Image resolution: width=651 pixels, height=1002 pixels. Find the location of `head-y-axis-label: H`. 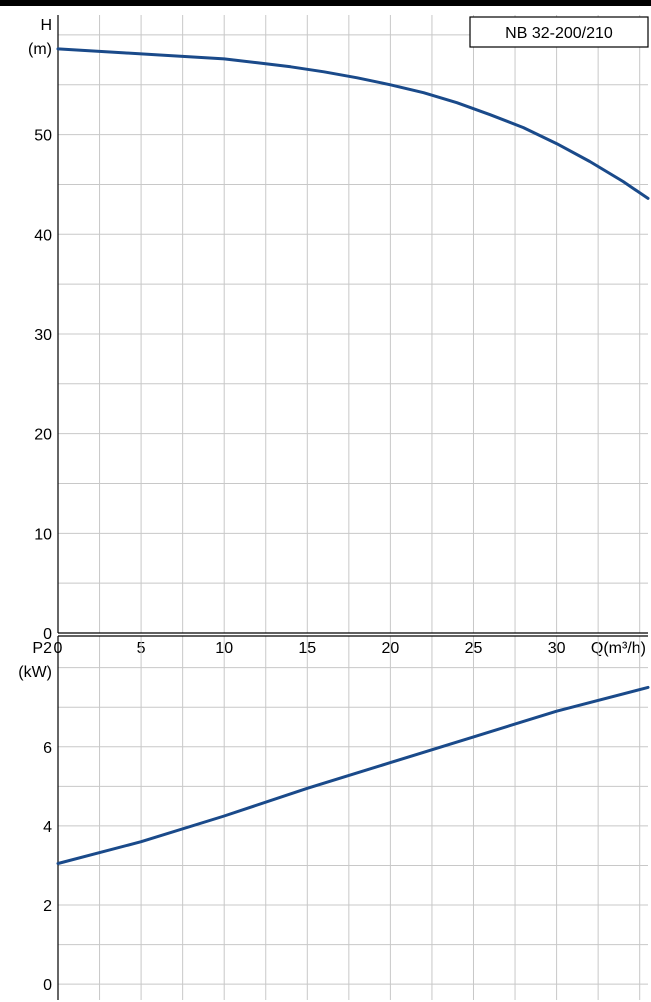

head-y-axis-label: H is located at coordinates (46, 25).